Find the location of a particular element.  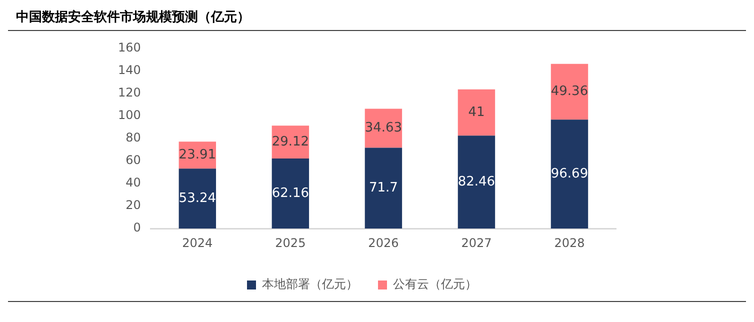

chart-title: 中国数据安全软件市场规模预测（亿元） is located at coordinates (133, 17).